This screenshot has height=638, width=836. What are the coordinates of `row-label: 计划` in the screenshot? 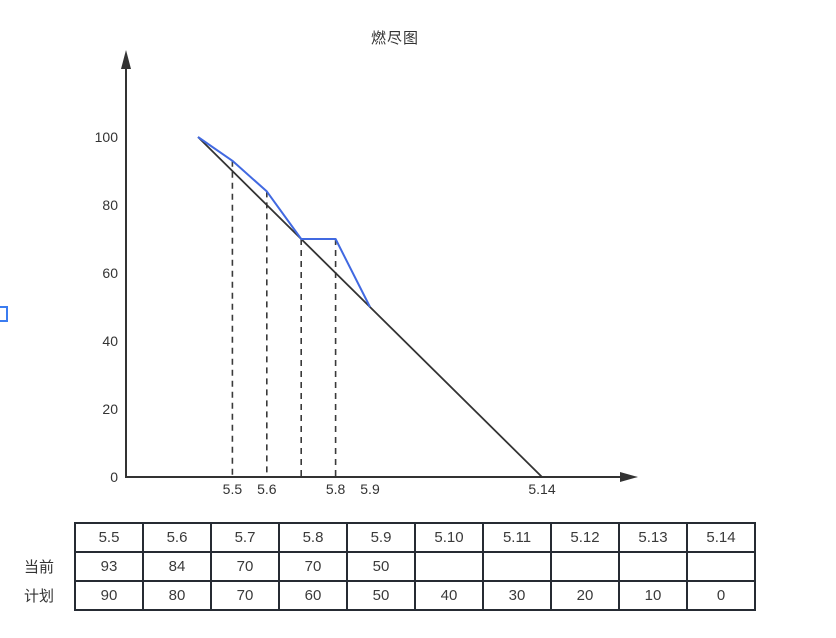 It's located at (39, 596).